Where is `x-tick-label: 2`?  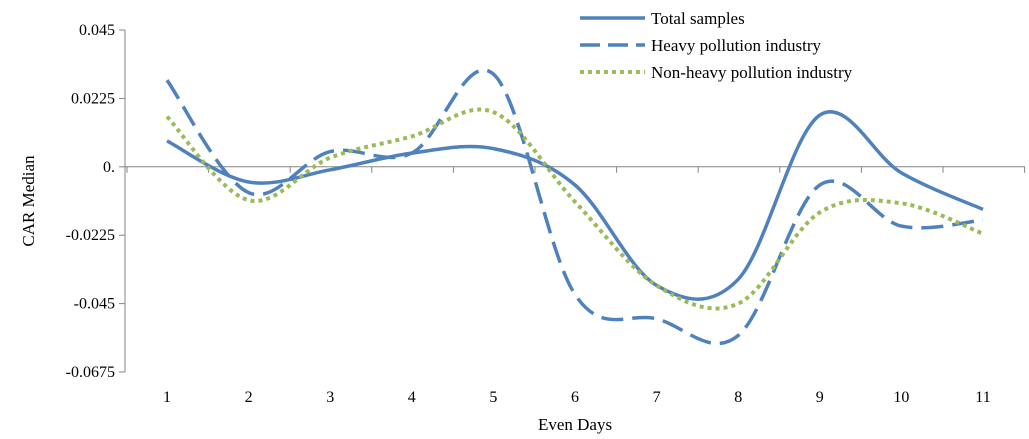
x-tick-label: 2 is located at coordinates (249, 397).